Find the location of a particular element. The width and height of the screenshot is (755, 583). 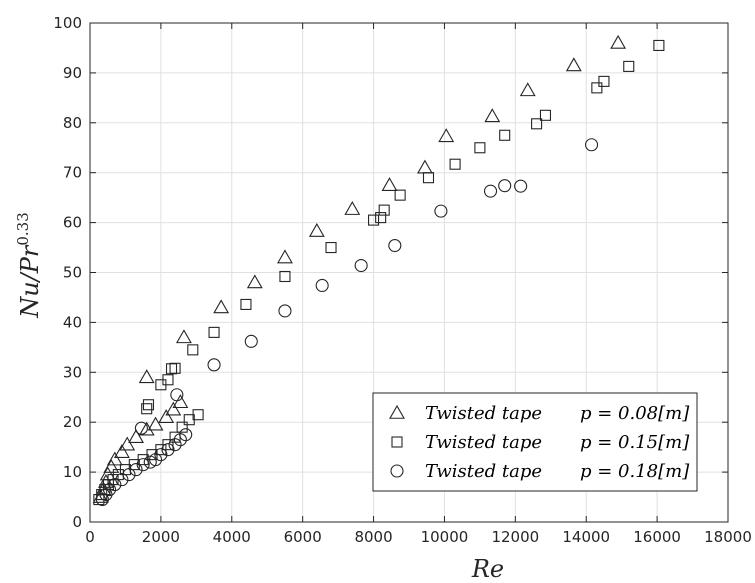

y-tick-label: 80 is located at coordinates (72, 123).